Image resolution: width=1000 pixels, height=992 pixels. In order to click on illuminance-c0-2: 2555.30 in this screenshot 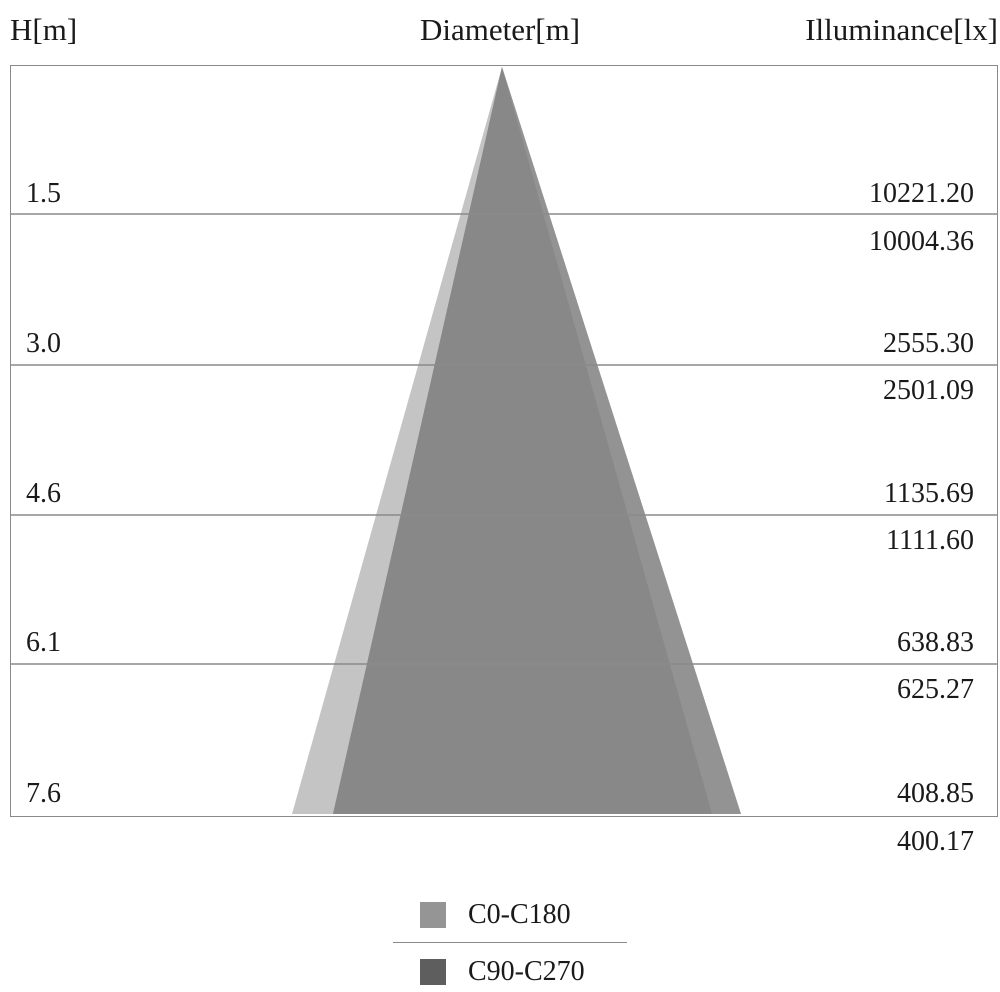, I will do `click(928, 343)`.